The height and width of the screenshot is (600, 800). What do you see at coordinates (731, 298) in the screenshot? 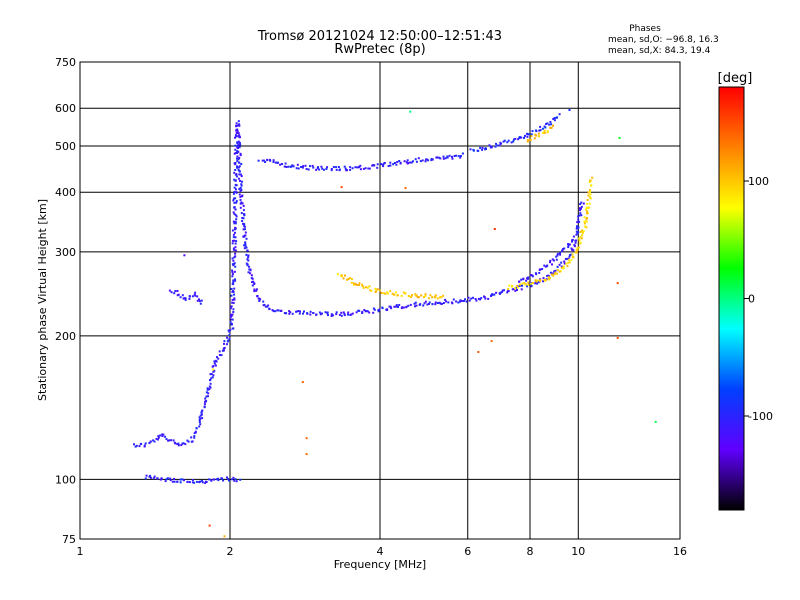
I see `colorbar-ramp` at bounding box center [731, 298].